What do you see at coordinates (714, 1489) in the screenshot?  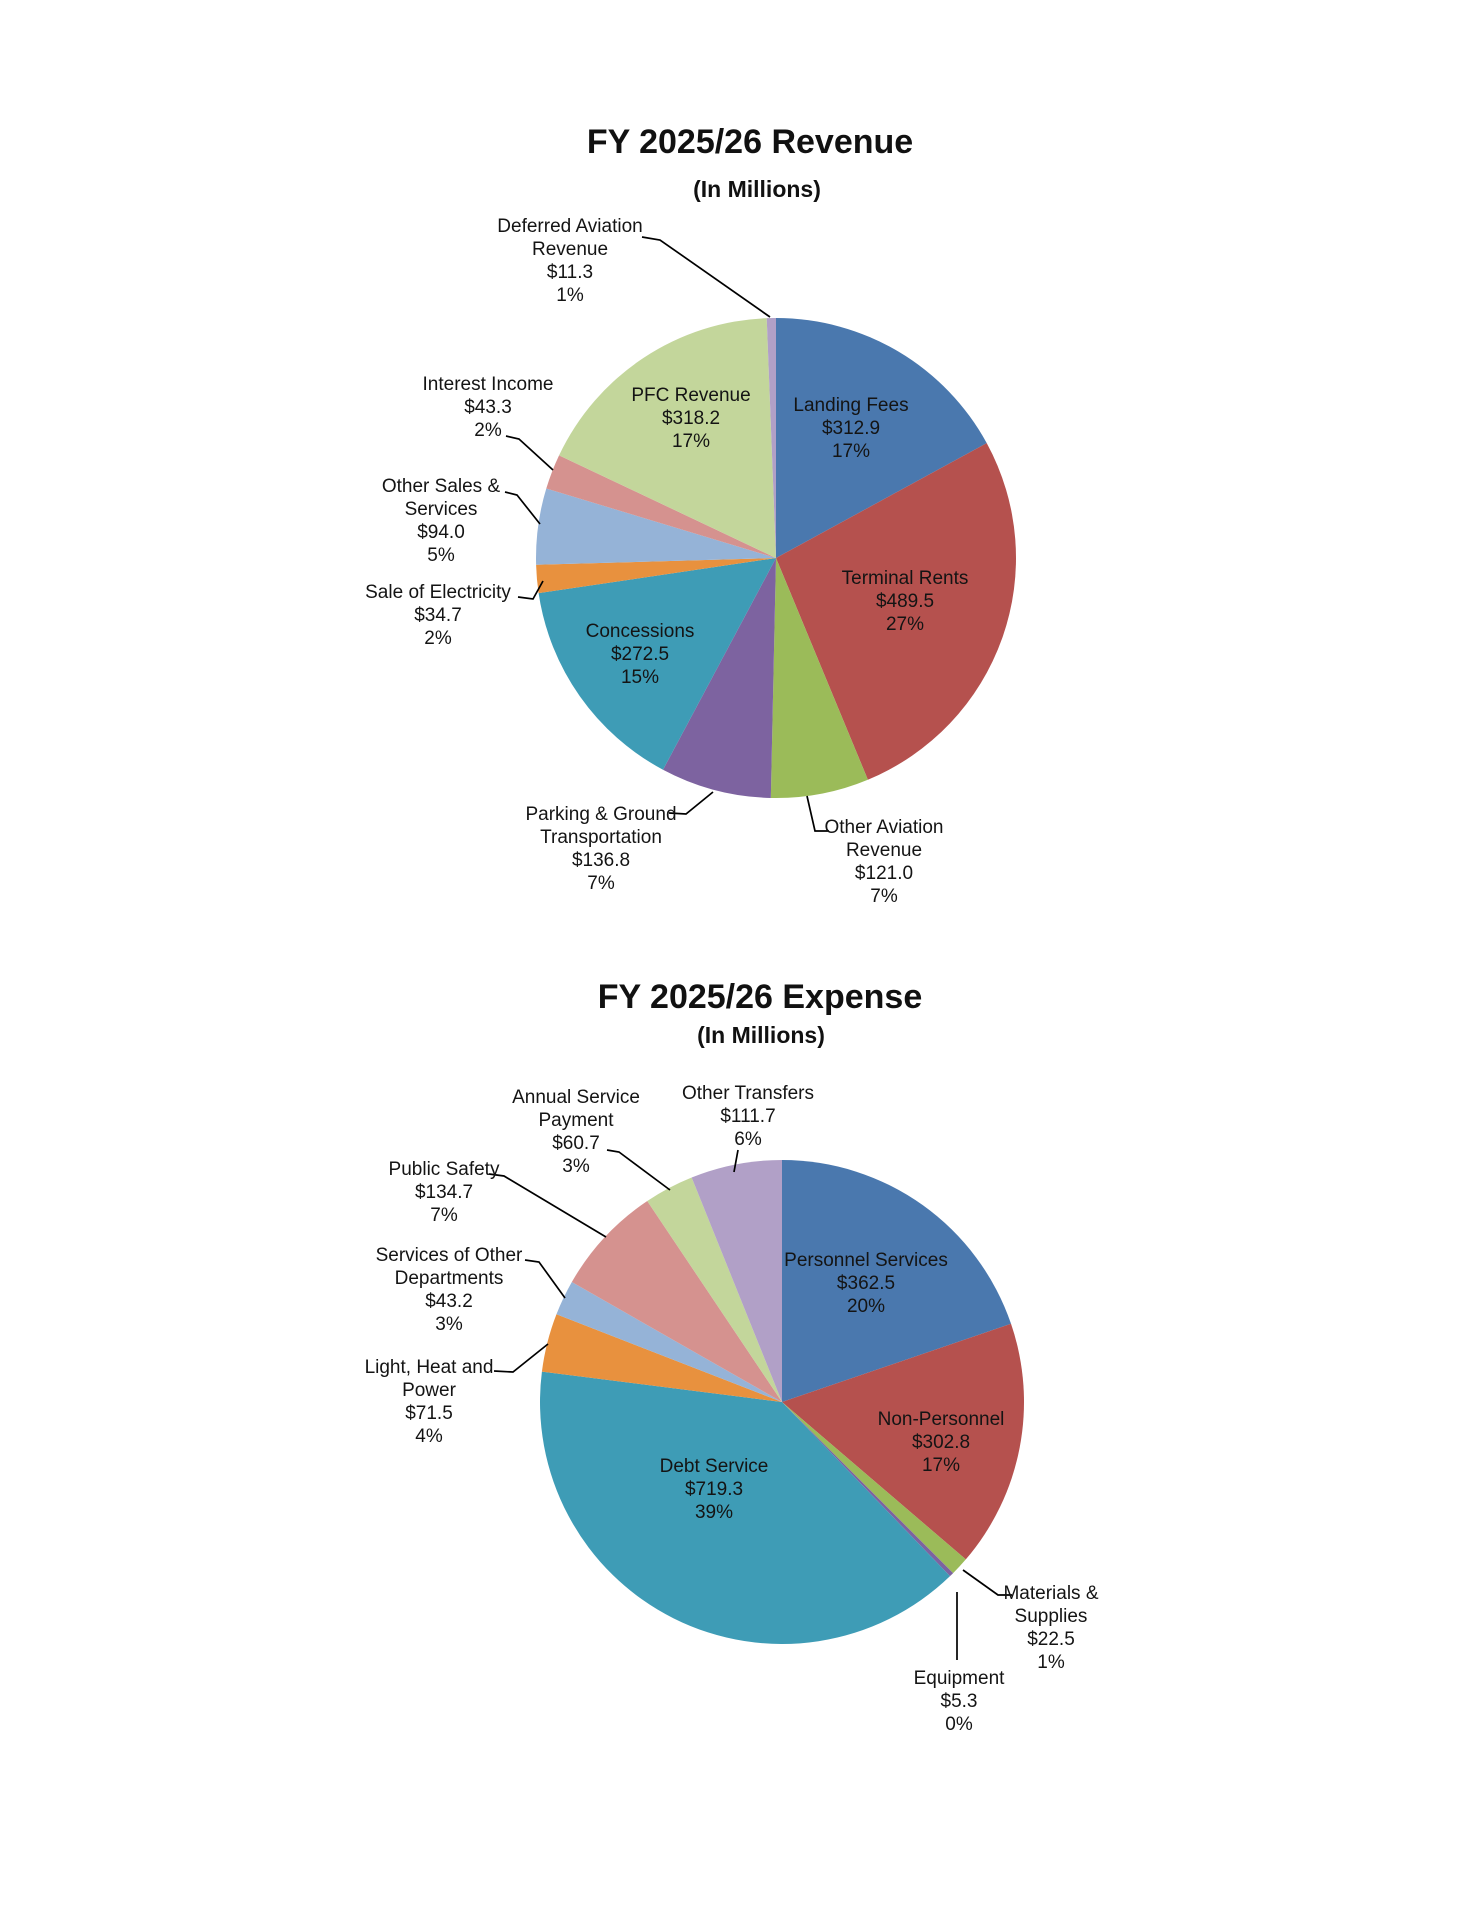 I see `pie-label-debt-service: Debt Service $719.3 39%` at bounding box center [714, 1489].